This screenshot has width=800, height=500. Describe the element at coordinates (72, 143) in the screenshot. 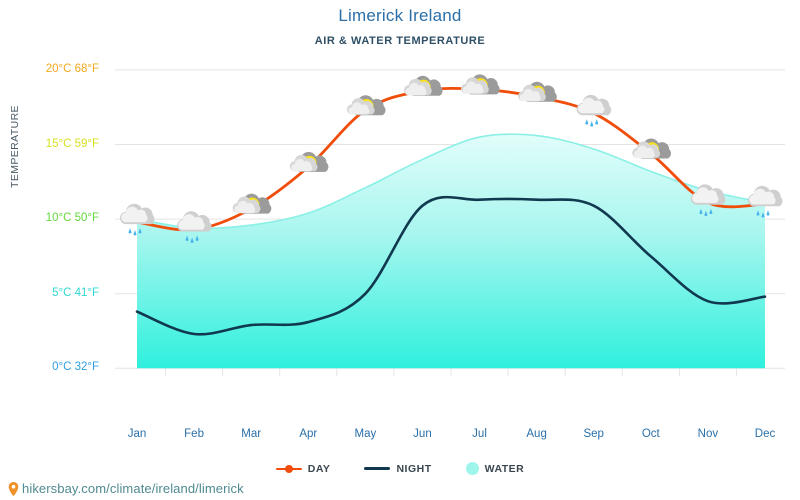

I see `y-axis-tick-label: 15°C 59°F` at that location.